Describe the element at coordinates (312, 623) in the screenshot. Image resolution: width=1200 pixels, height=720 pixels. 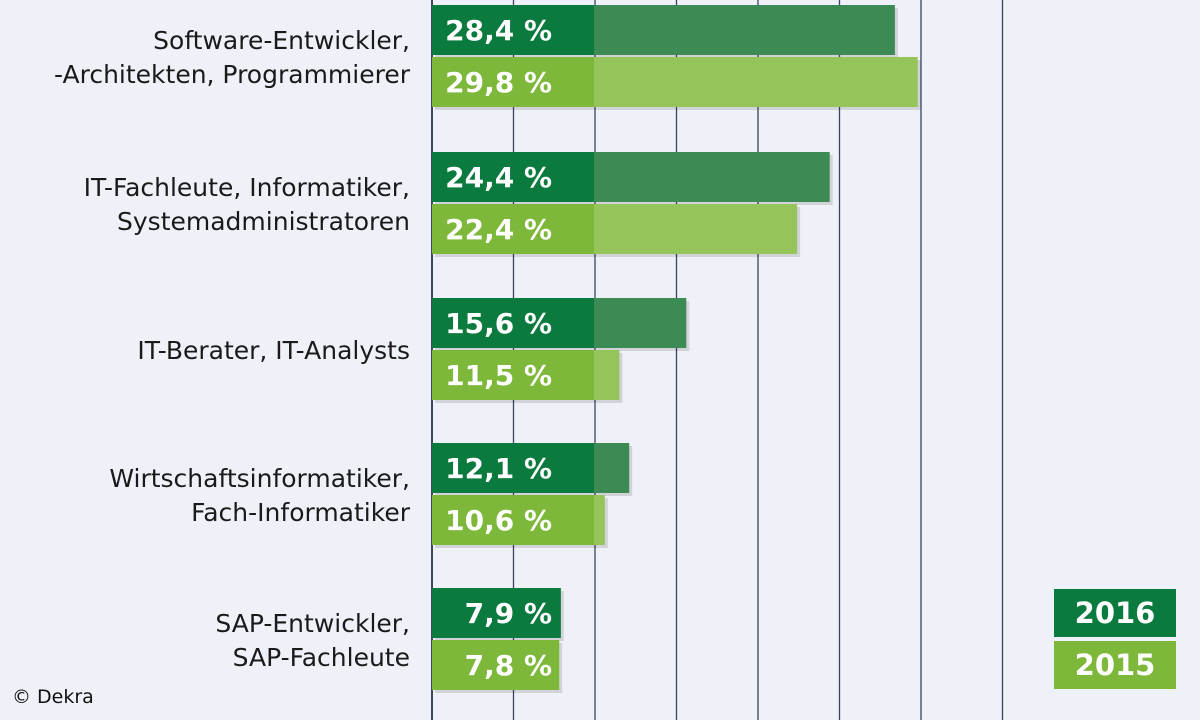
I see `category-label: SAP-Entwickler,` at that location.